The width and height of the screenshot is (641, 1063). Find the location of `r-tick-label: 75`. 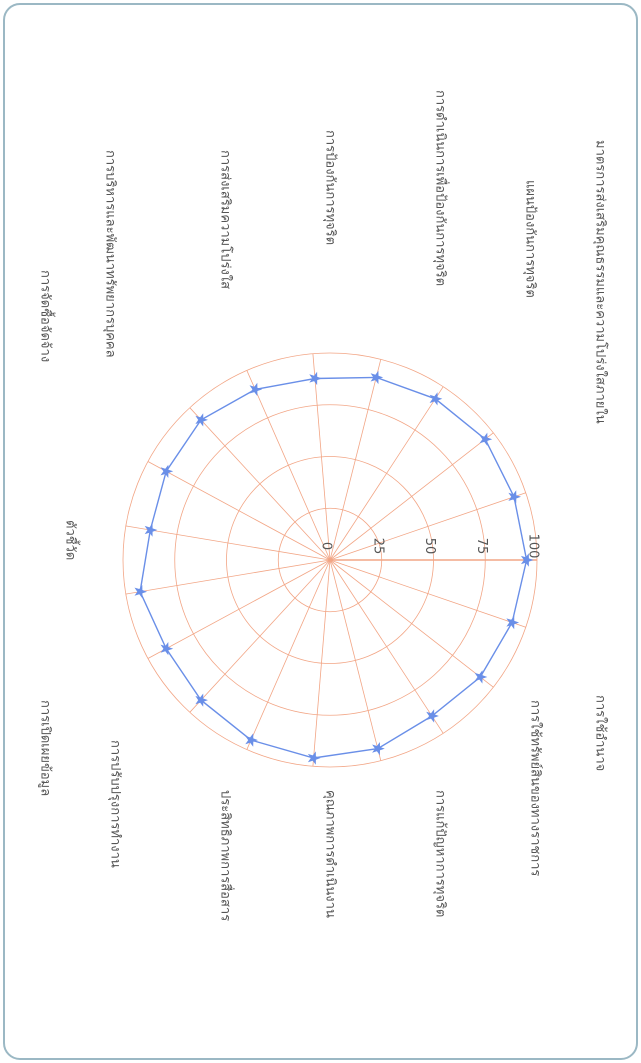

r-tick-label: 75 is located at coordinates (481, 546).